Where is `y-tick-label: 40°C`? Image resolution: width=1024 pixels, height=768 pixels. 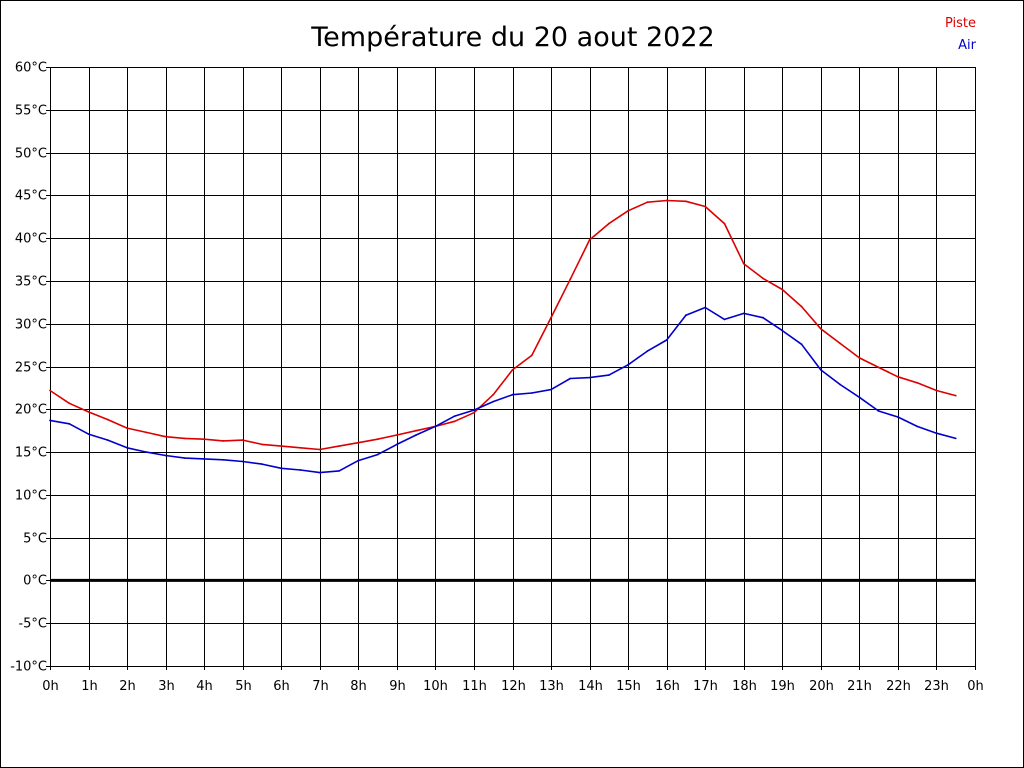
y-tick-label: 40°C is located at coordinates (31, 239).